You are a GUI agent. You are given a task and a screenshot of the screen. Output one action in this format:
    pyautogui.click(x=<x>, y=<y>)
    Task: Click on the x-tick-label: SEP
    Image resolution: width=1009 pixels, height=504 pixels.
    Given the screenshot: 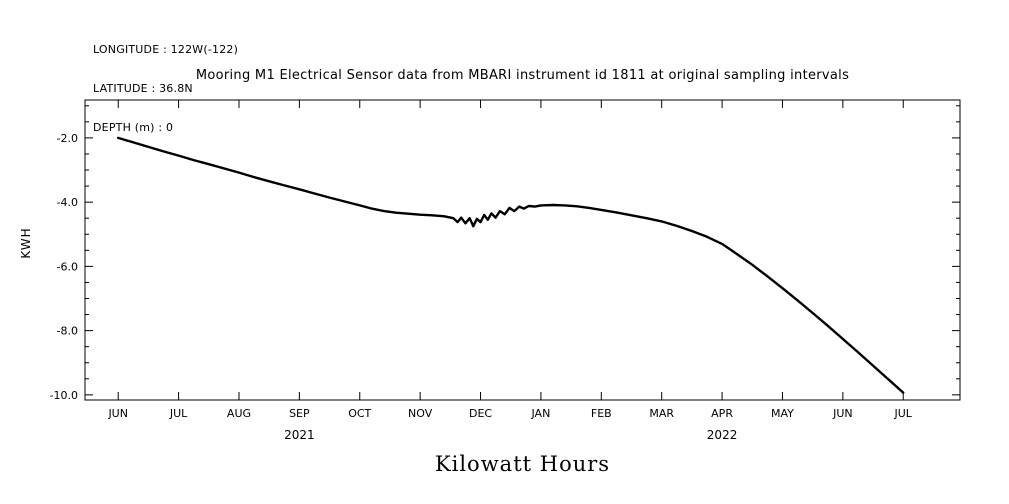 What is the action you would take?
    pyautogui.click(x=299, y=413)
    